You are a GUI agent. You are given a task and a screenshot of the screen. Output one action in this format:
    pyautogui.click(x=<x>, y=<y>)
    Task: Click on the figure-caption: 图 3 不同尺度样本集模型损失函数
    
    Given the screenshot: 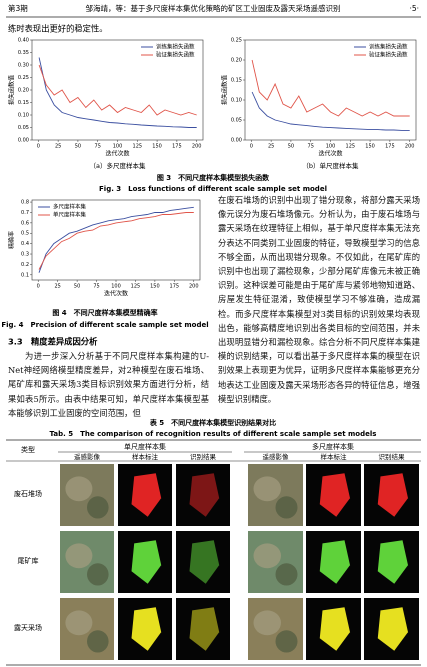 What is the action you would take?
    pyautogui.click(x=213, y=177)
    